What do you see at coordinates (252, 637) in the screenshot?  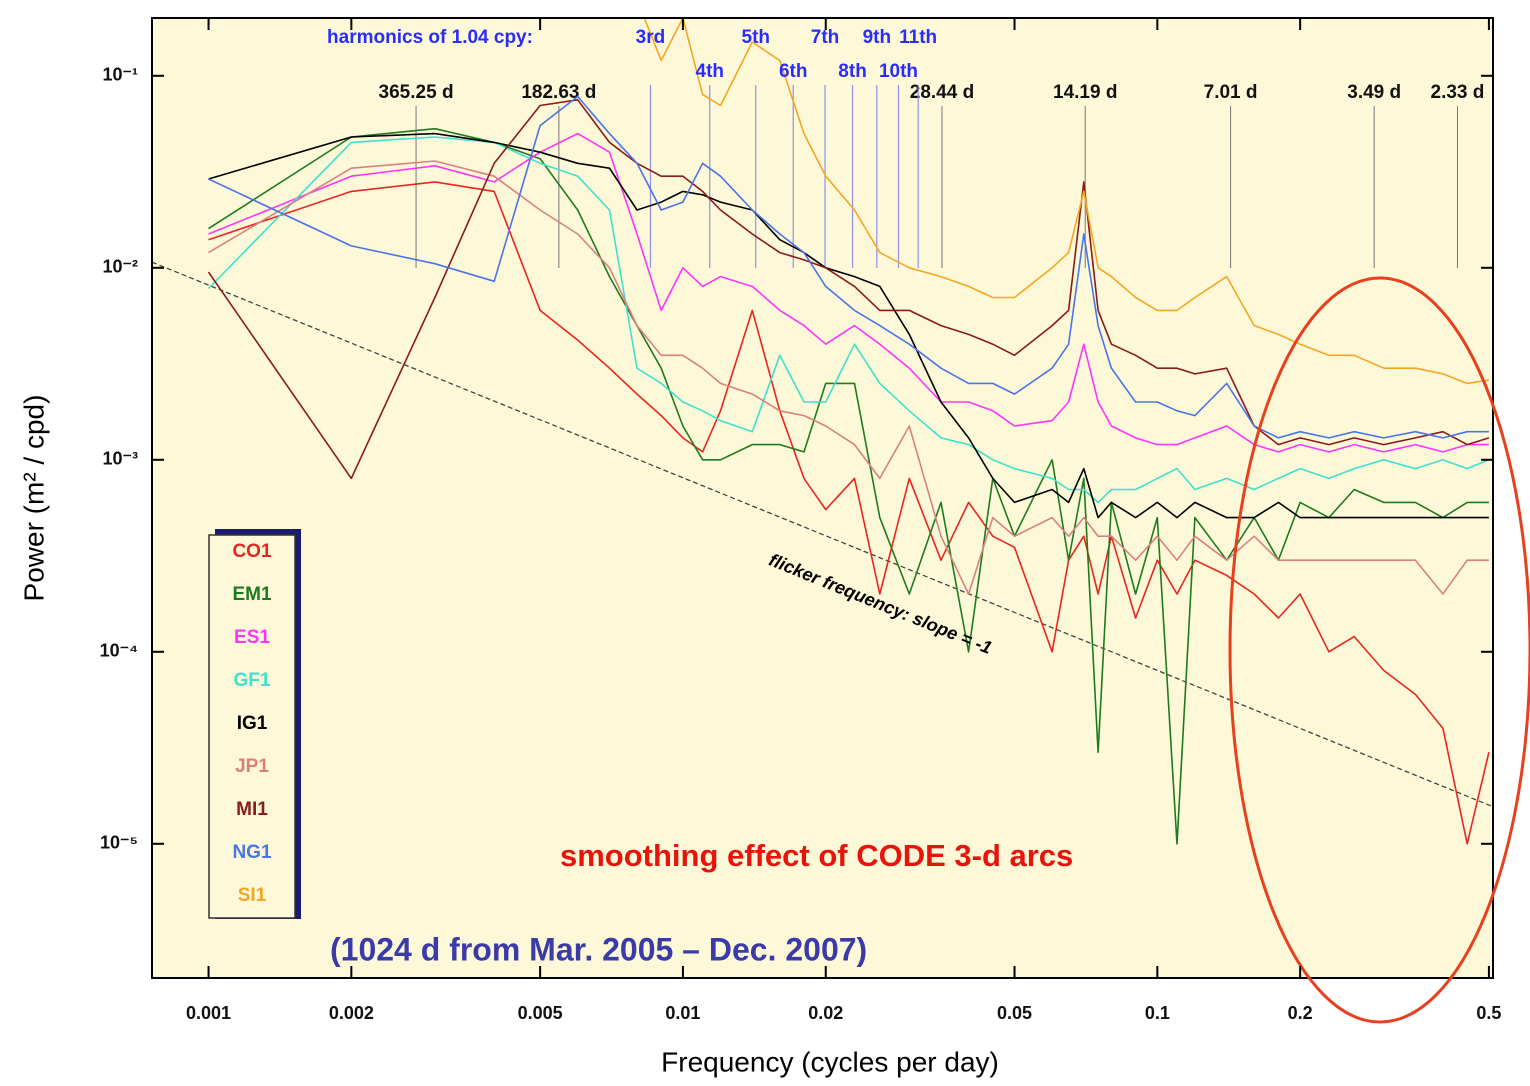 I see `legend-label: ES1` at bounding box center [252, 637].